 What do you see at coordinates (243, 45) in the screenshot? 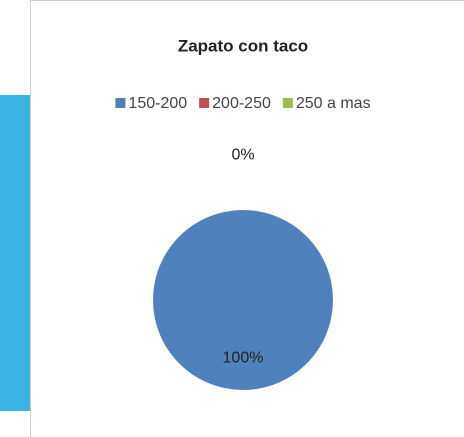
I see `chart-title: Zapato con taco` at bounding box center [243, 45].